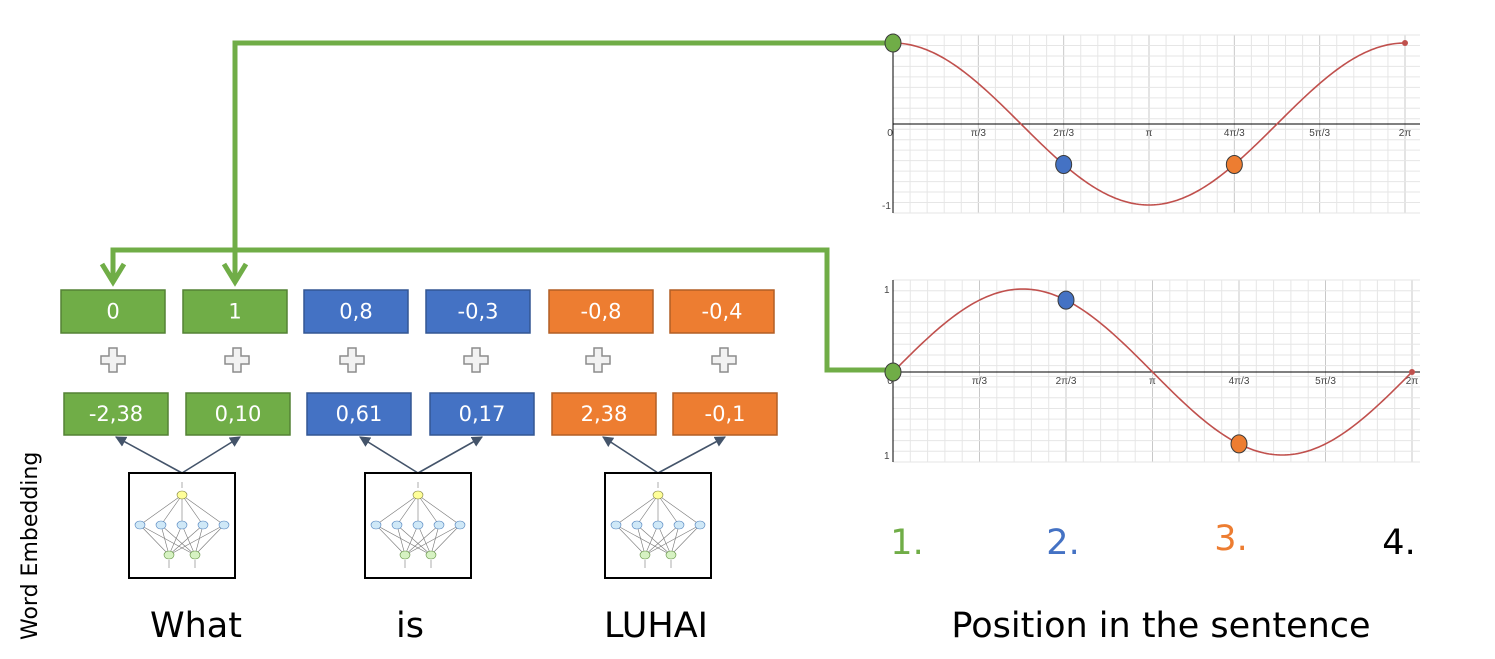 The width and height of the screenshot is (1495, 659). Describe the element at coordinates (1325, 381) in the screenshot. I see `sin_chart-x-tick-5: 5π/3` at that location.